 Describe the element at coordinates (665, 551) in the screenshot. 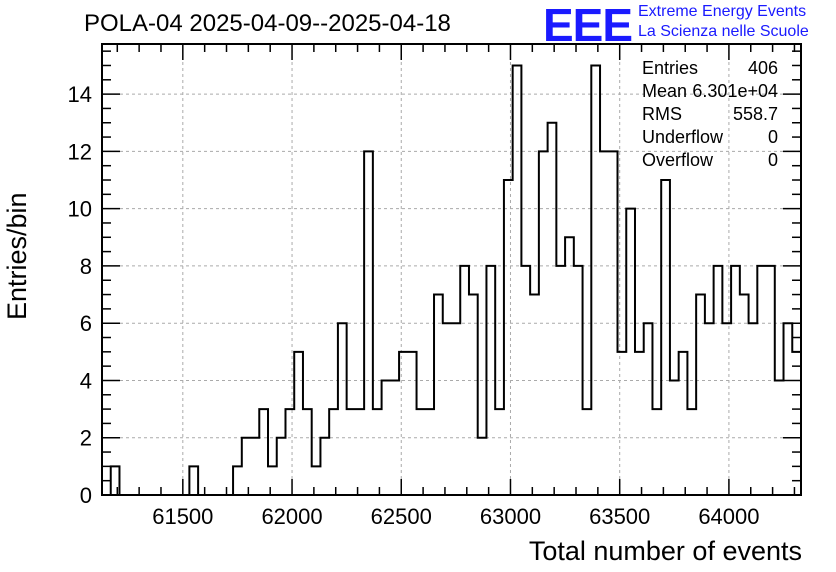

I see `x-axis-label: Total number of events` at that location.